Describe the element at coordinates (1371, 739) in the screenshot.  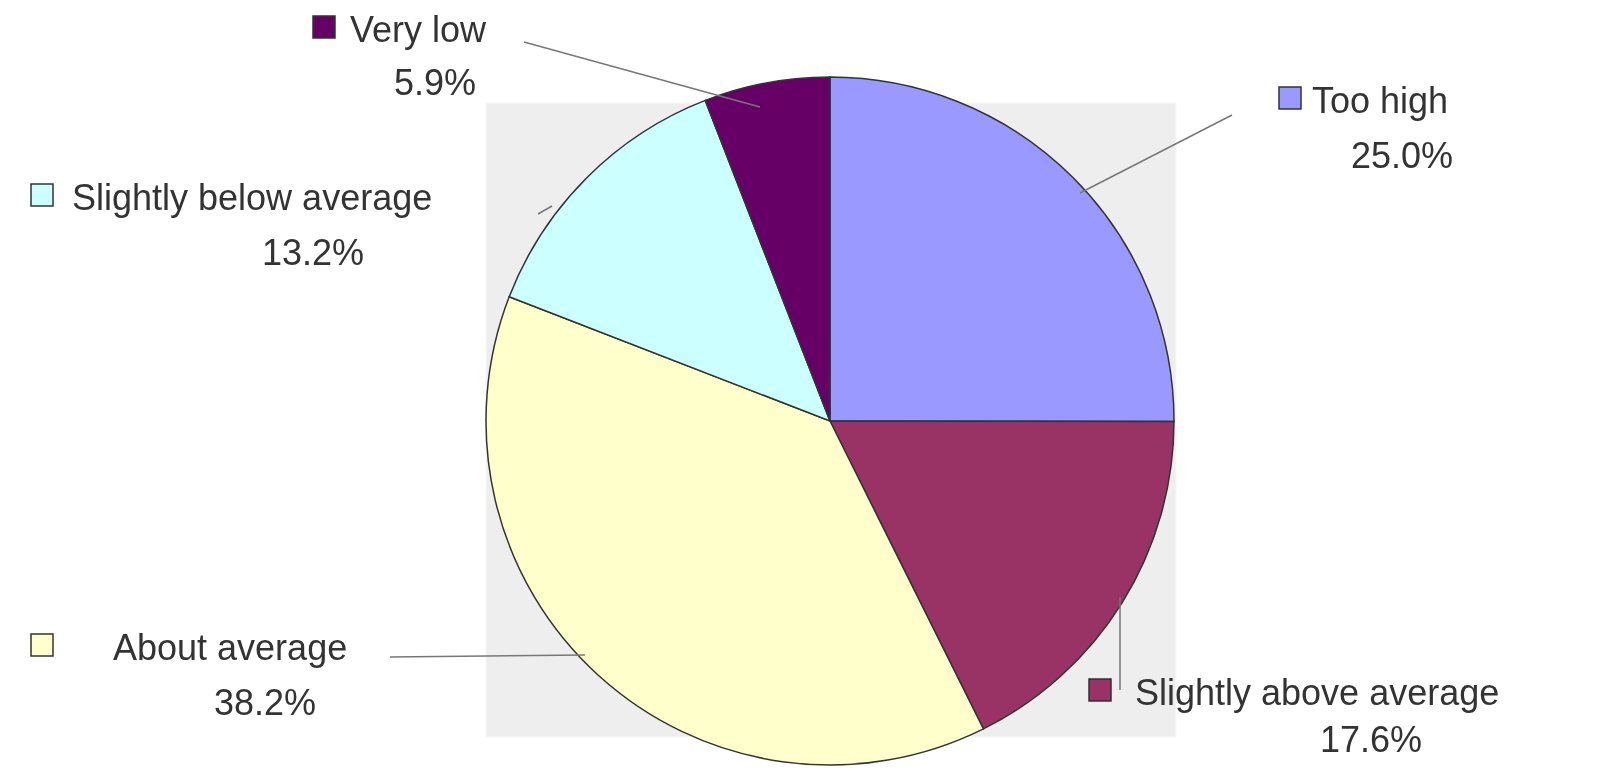
I see `data-label: 17.6%` at that location.